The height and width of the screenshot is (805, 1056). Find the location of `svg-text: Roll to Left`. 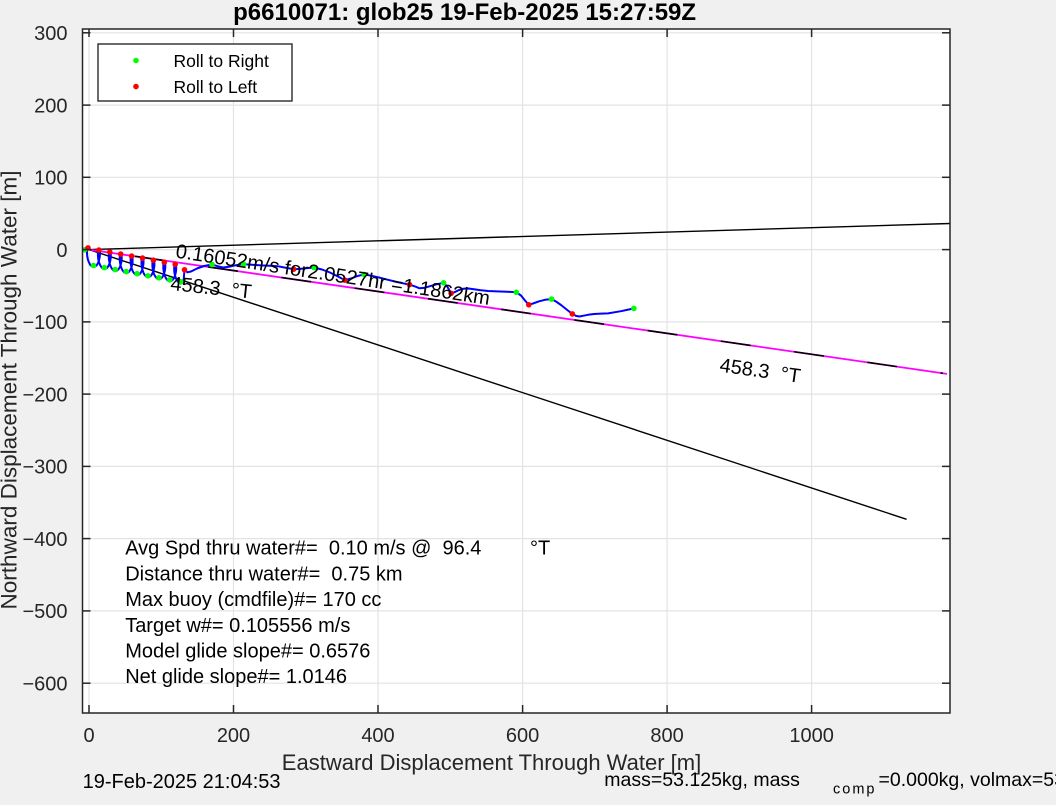

svg-text: Roll to Left is located at coordinates (216, 87).